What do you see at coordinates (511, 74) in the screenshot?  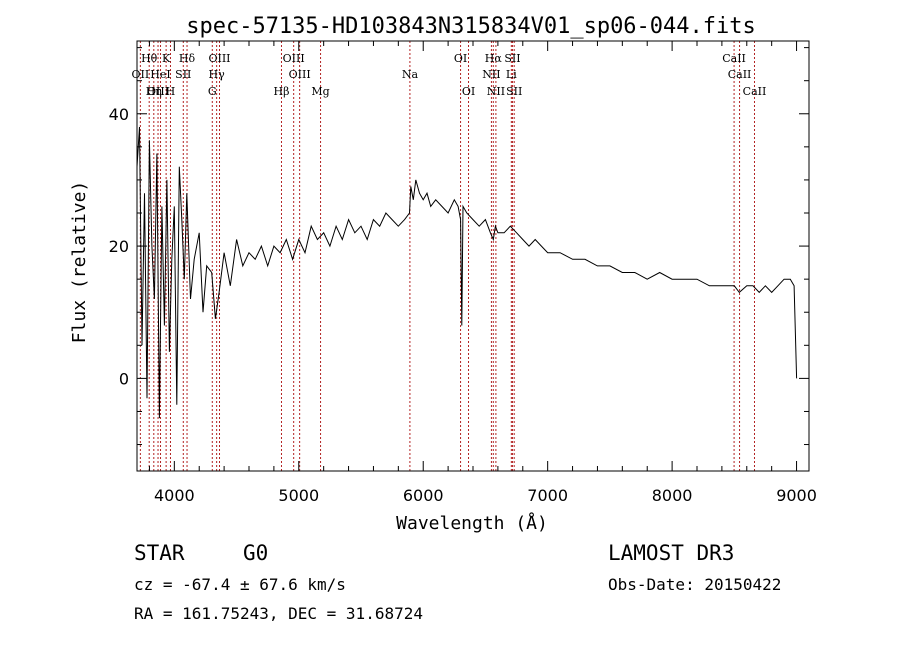 I see `spectral-line-label: Li` at bounding box center [511, 74].